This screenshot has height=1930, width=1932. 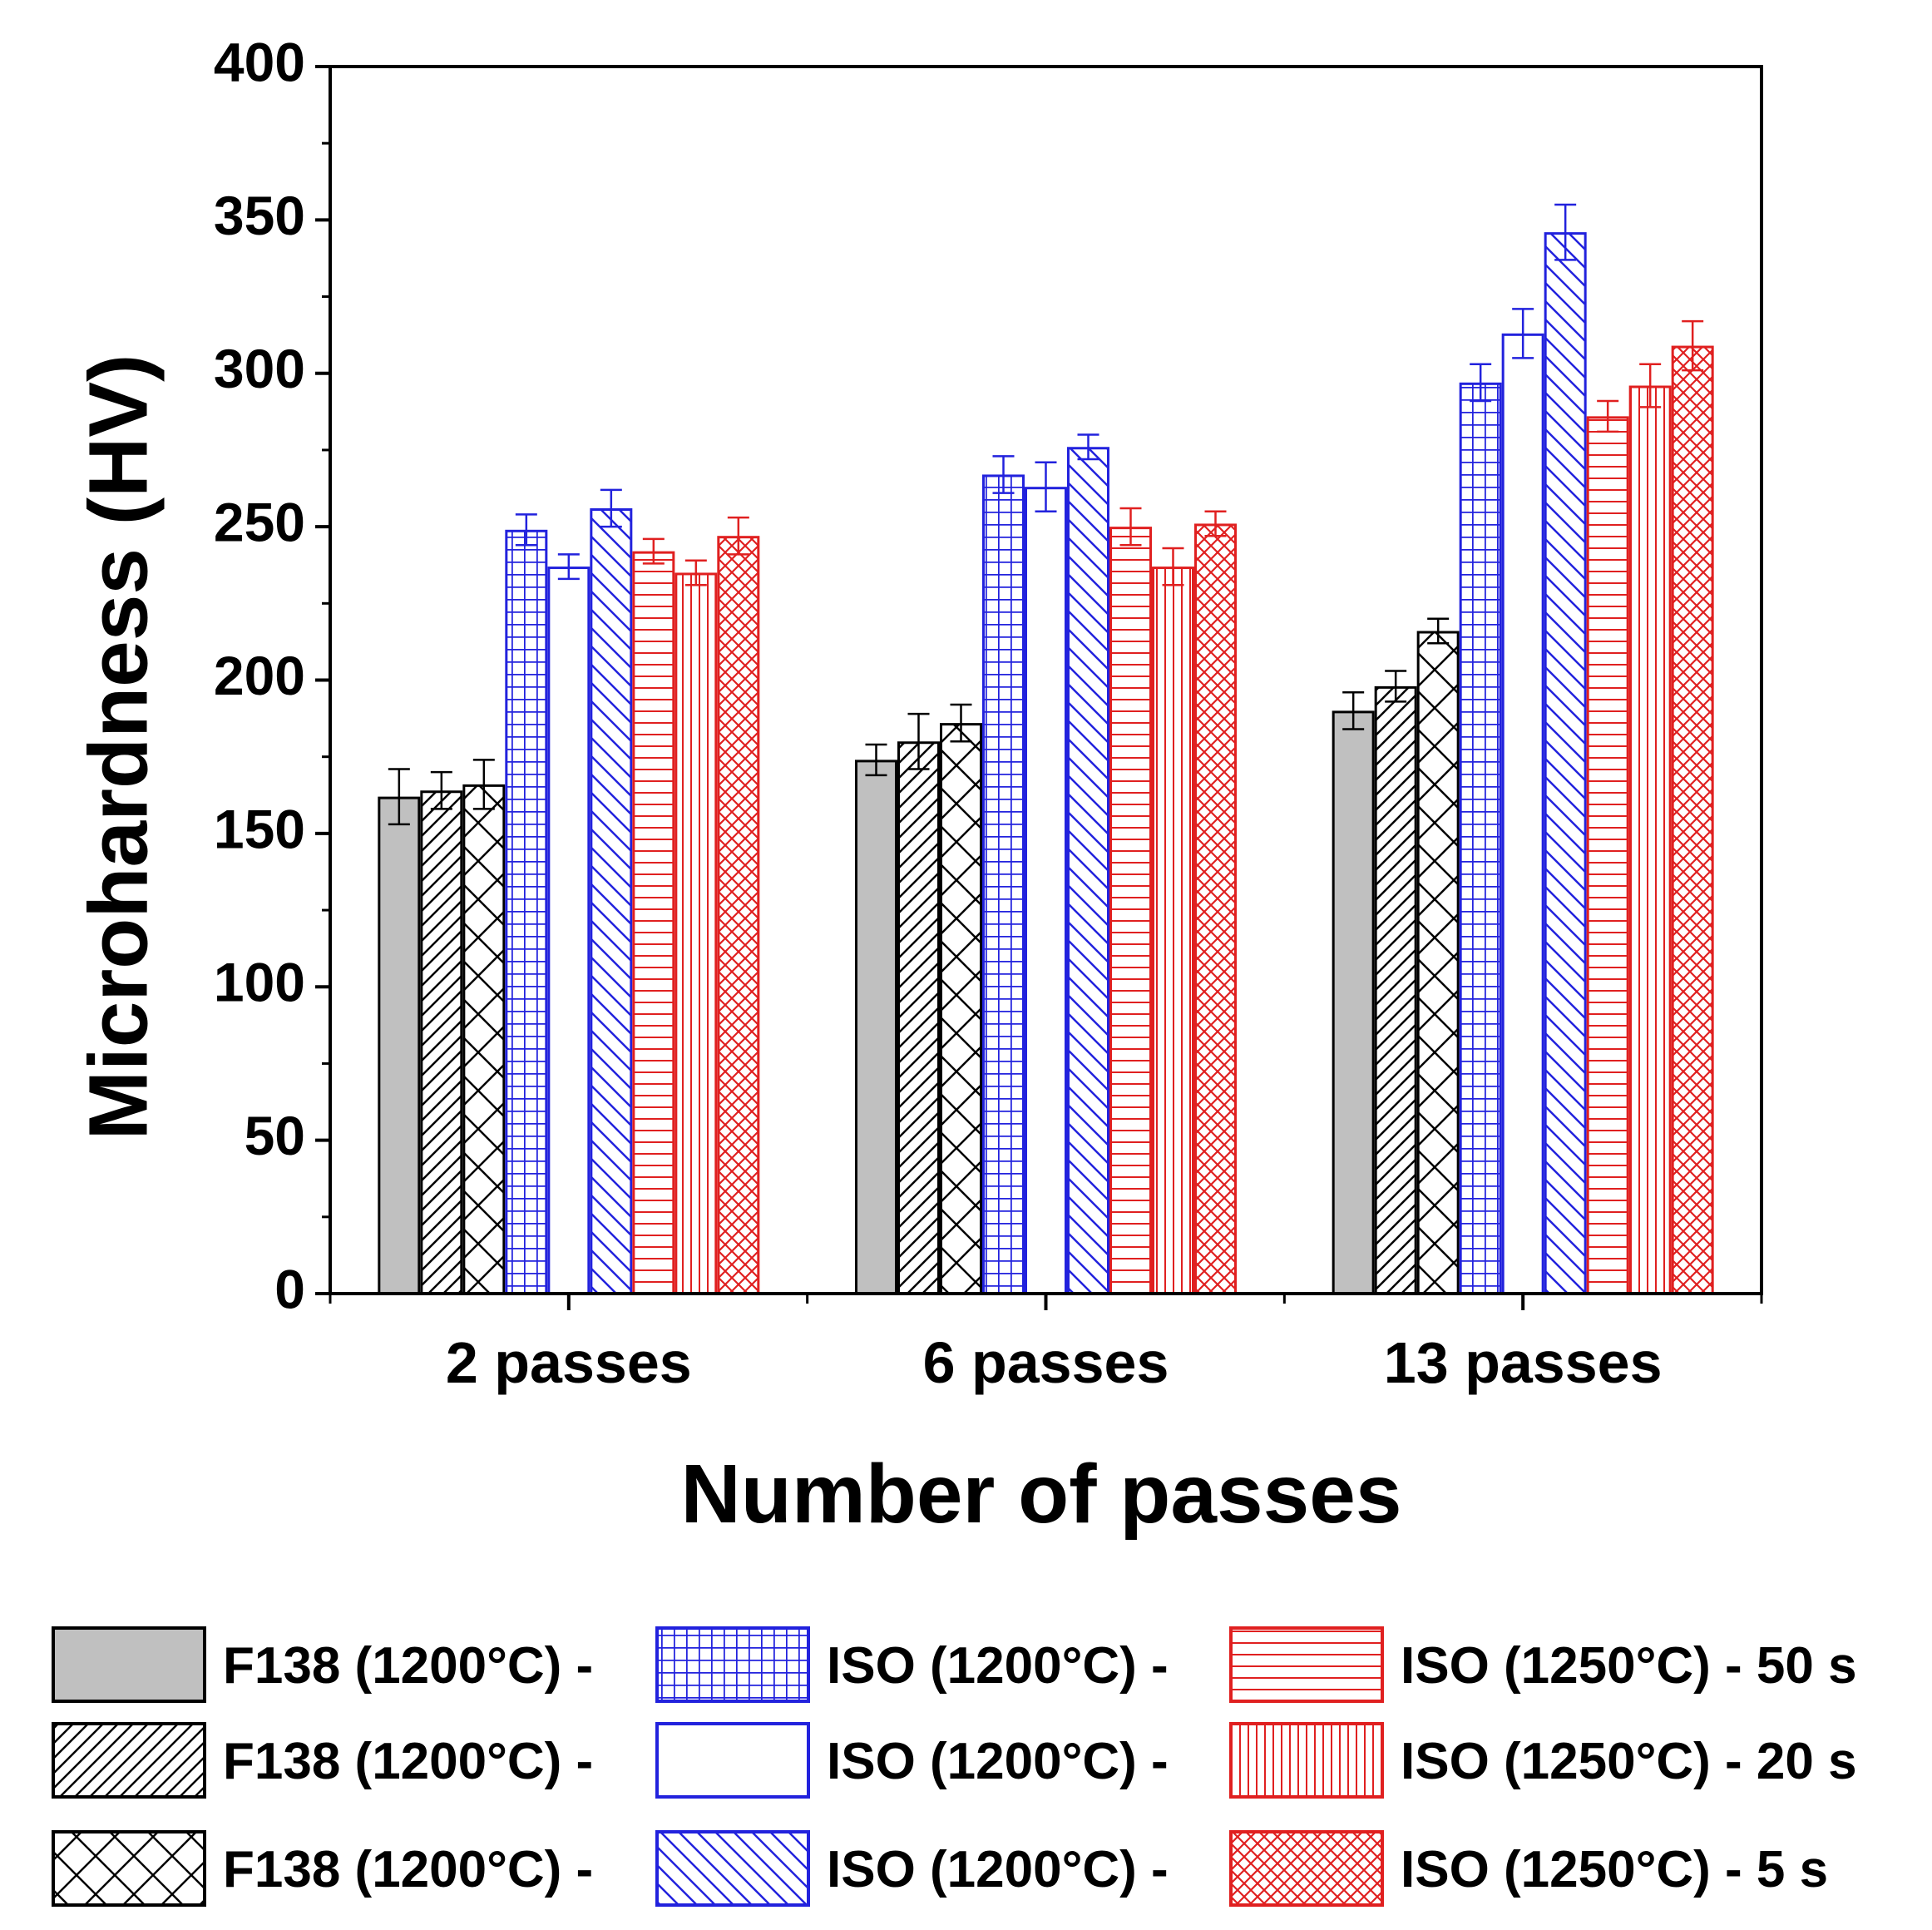 I want to click on legend-item-5: ISO (1200°C) -, so click(x=912, y=1761).